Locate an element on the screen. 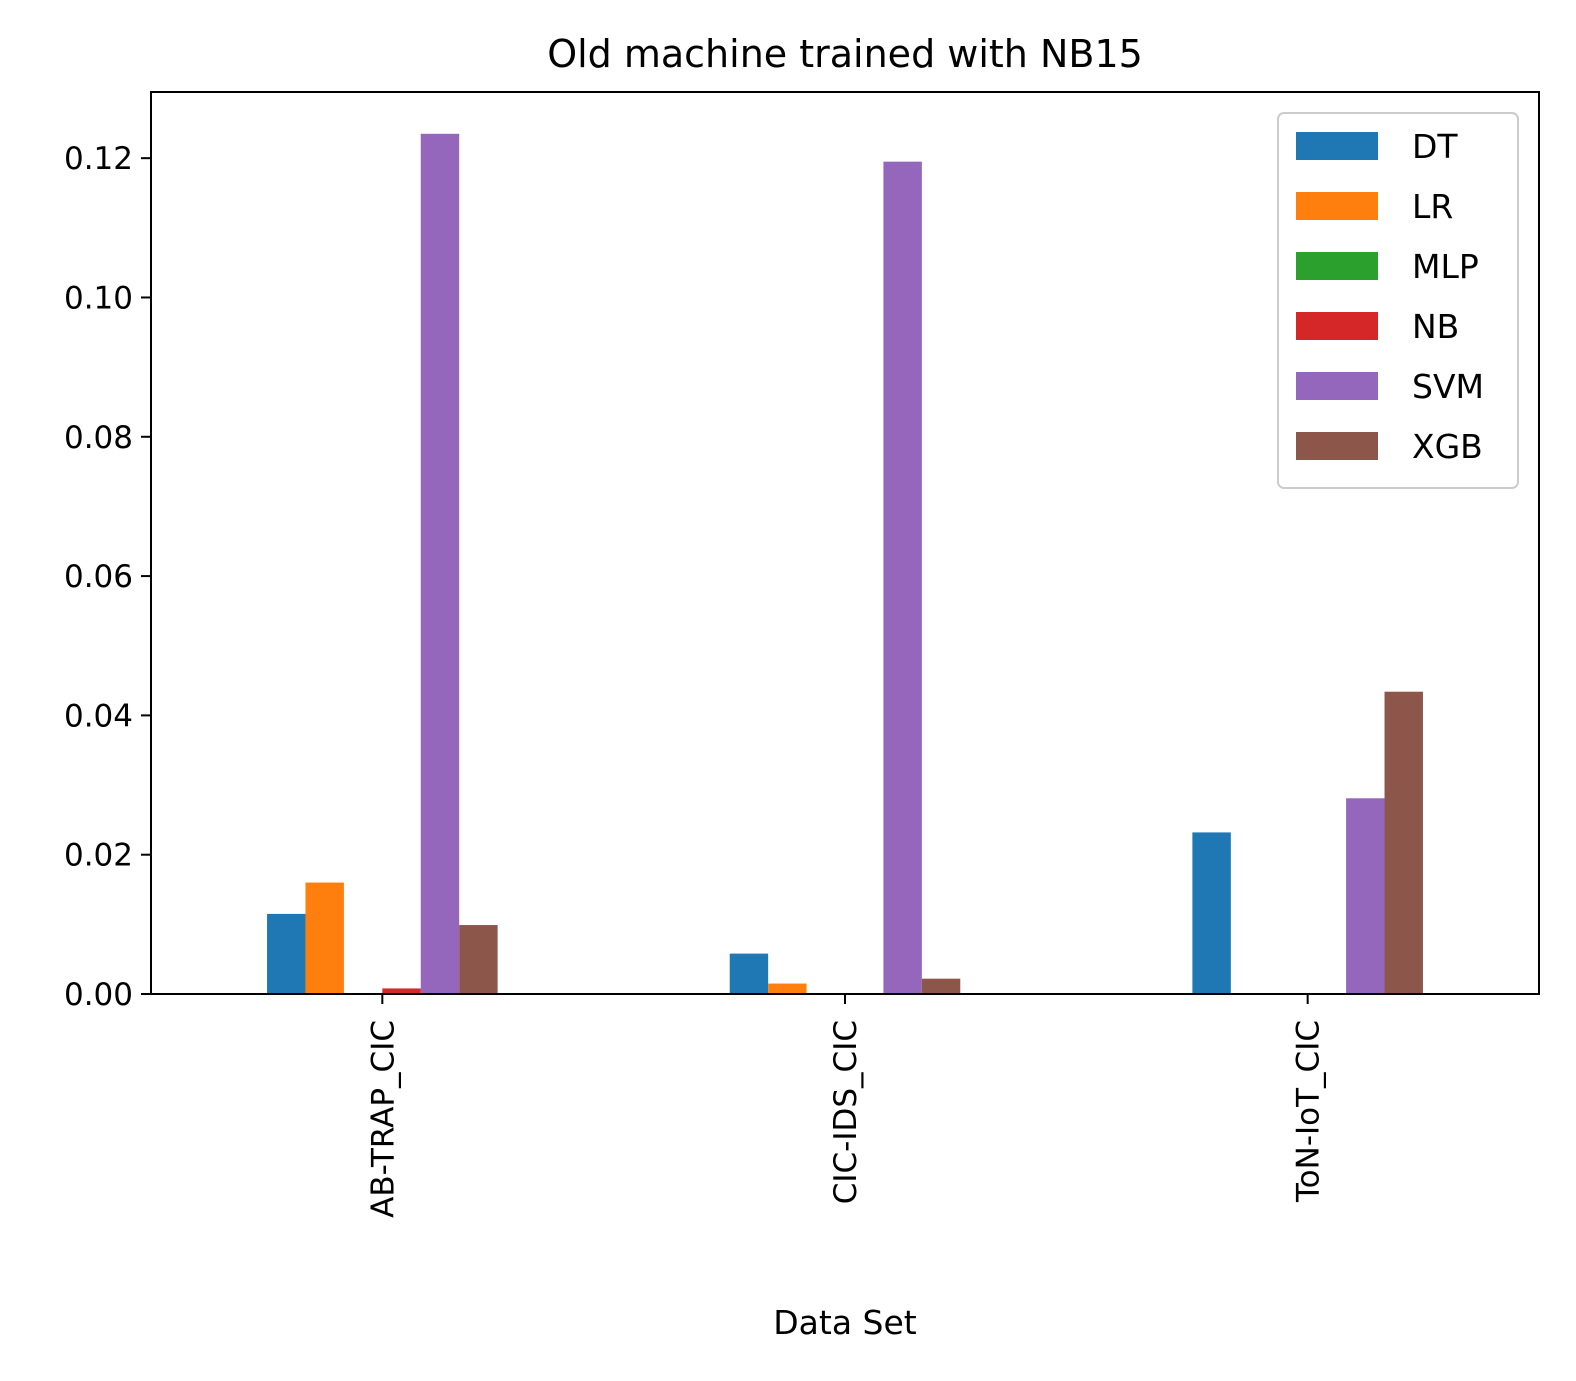  bar-lr-cic-ids_cic is located at coordinates (787, 988).